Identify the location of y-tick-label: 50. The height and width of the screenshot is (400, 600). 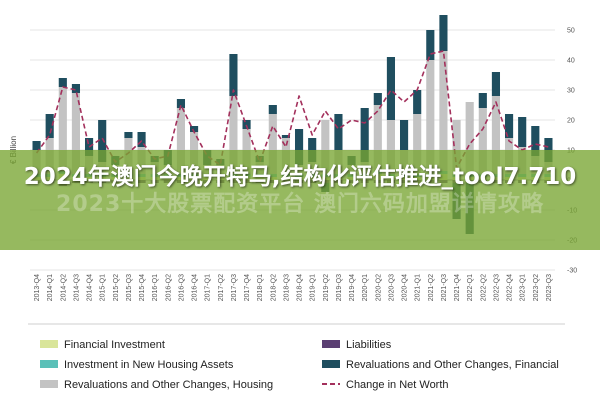
(571, 31).